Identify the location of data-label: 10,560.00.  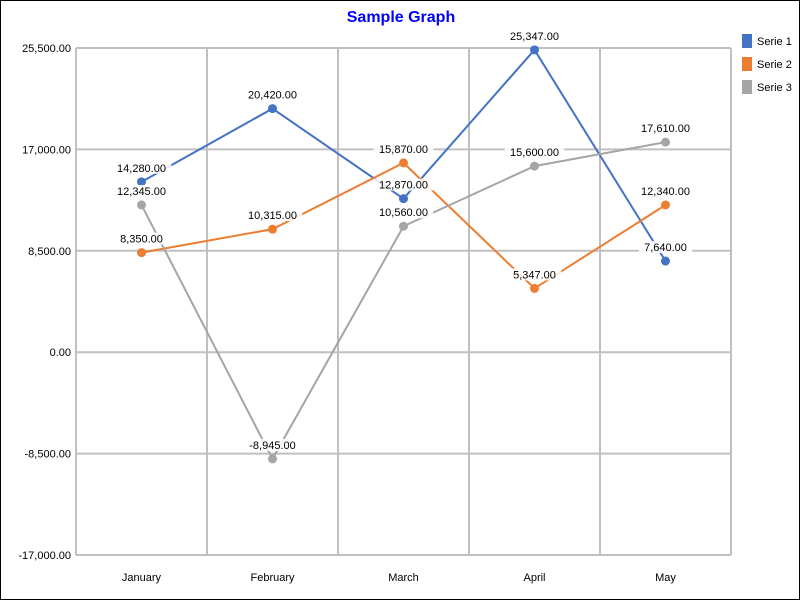
(403, 213).